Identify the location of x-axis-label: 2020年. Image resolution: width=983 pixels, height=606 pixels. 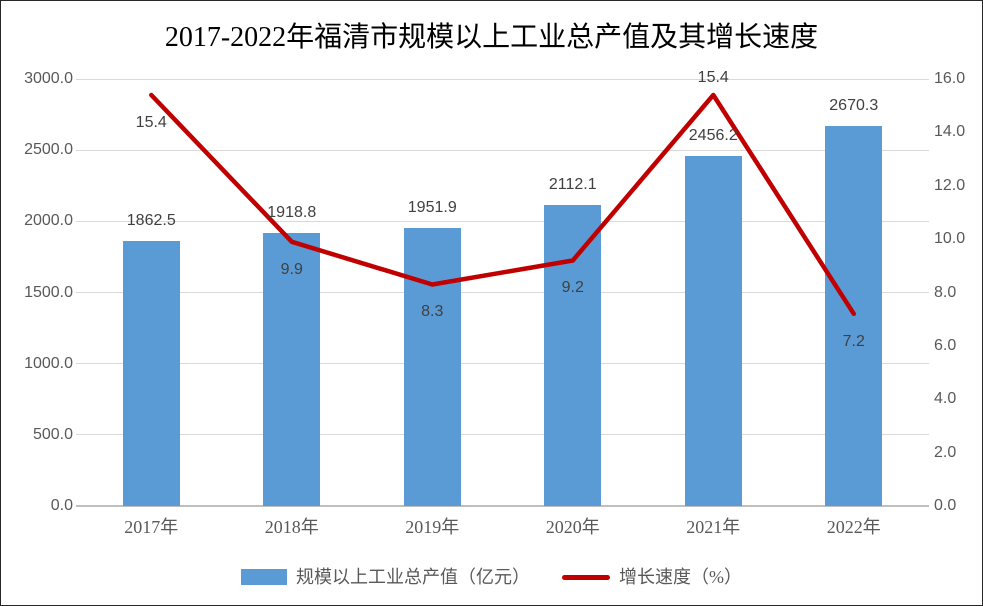
(572, 527).